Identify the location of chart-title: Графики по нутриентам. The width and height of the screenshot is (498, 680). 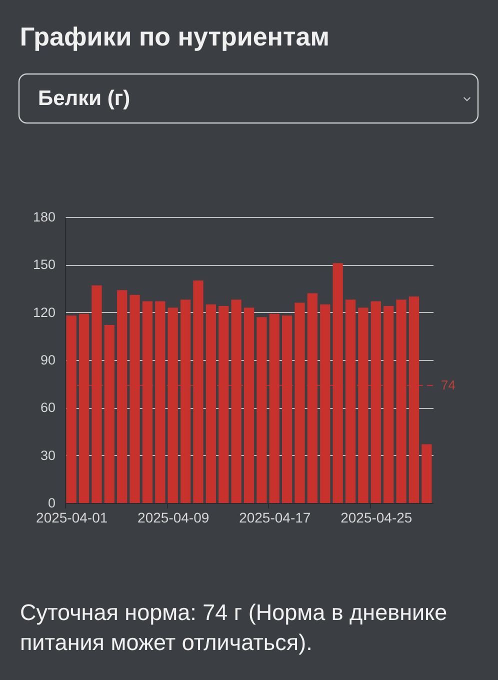
(175, 36).